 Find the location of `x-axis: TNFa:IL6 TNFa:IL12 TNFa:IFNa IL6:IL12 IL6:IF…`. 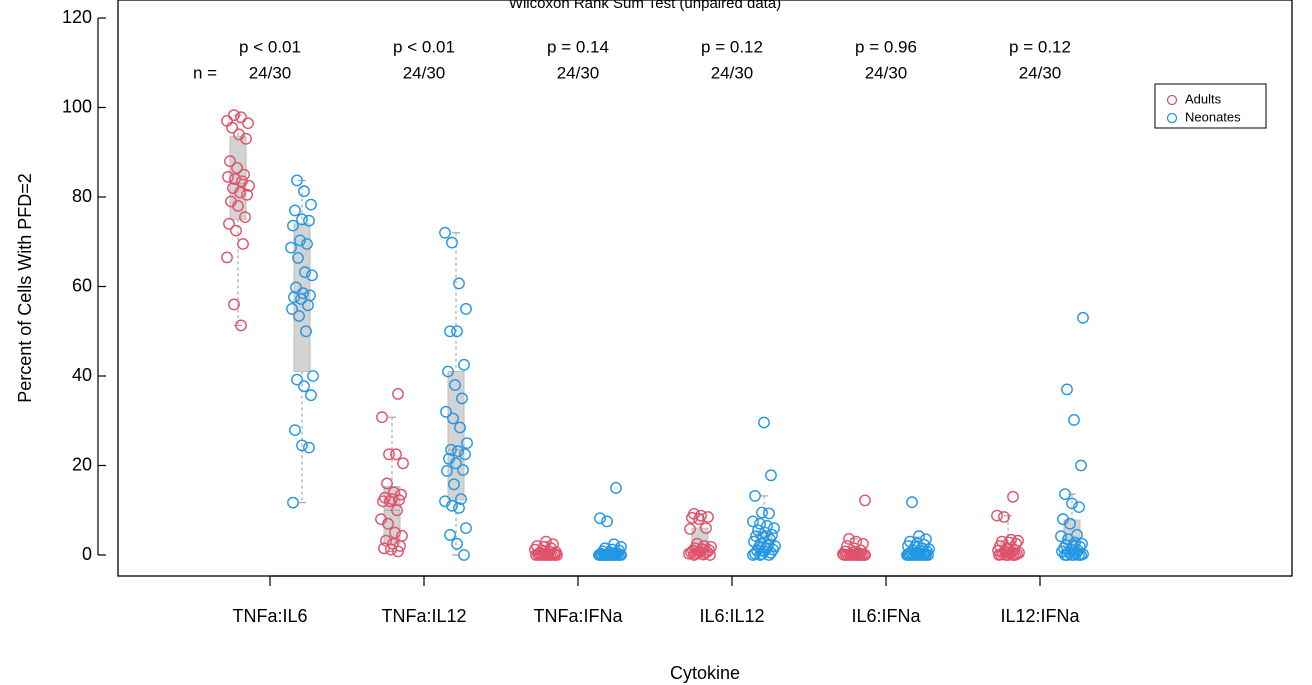

x-axis: TNFa:IL6 TNFa:IL12 TNFa:IFNa IL6:IL12 IL6:IF… is located at coordinates (656, 600).